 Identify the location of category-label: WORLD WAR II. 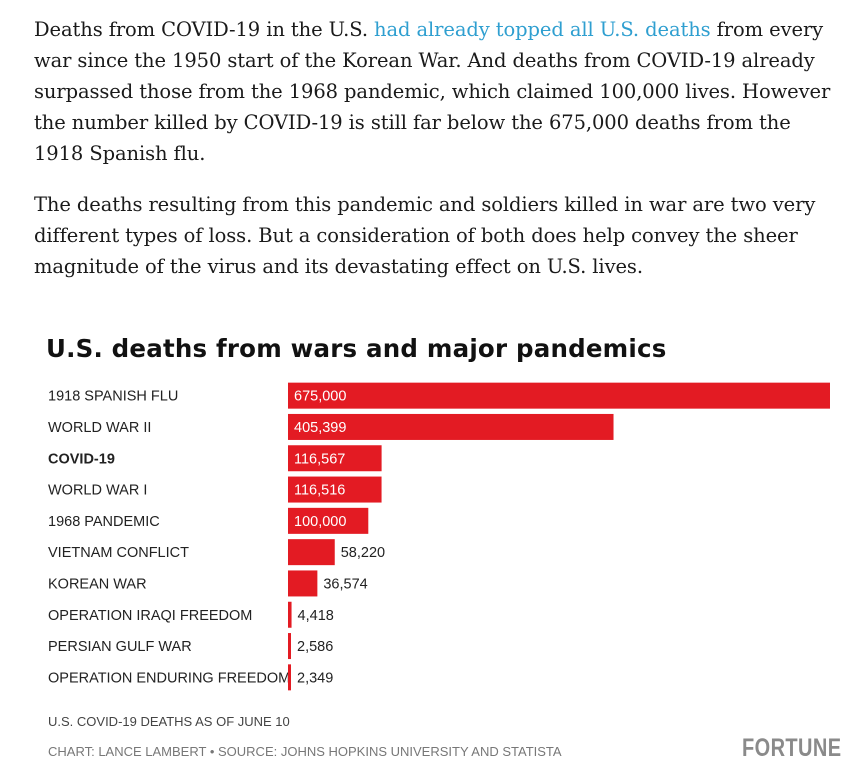
(99, 428).